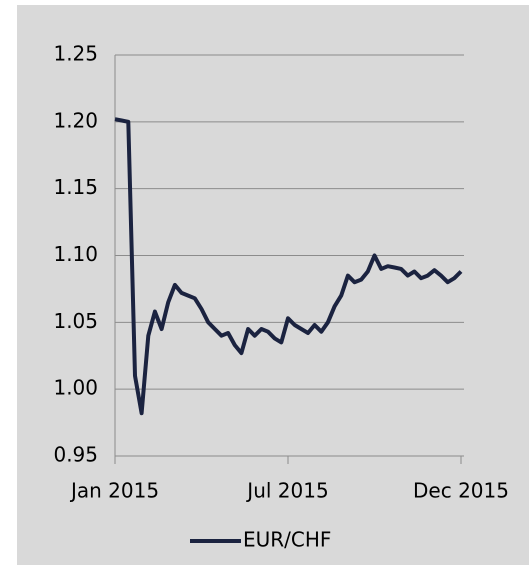  I want to click on x-tick-label: Jan 2015, so click(114, 491).